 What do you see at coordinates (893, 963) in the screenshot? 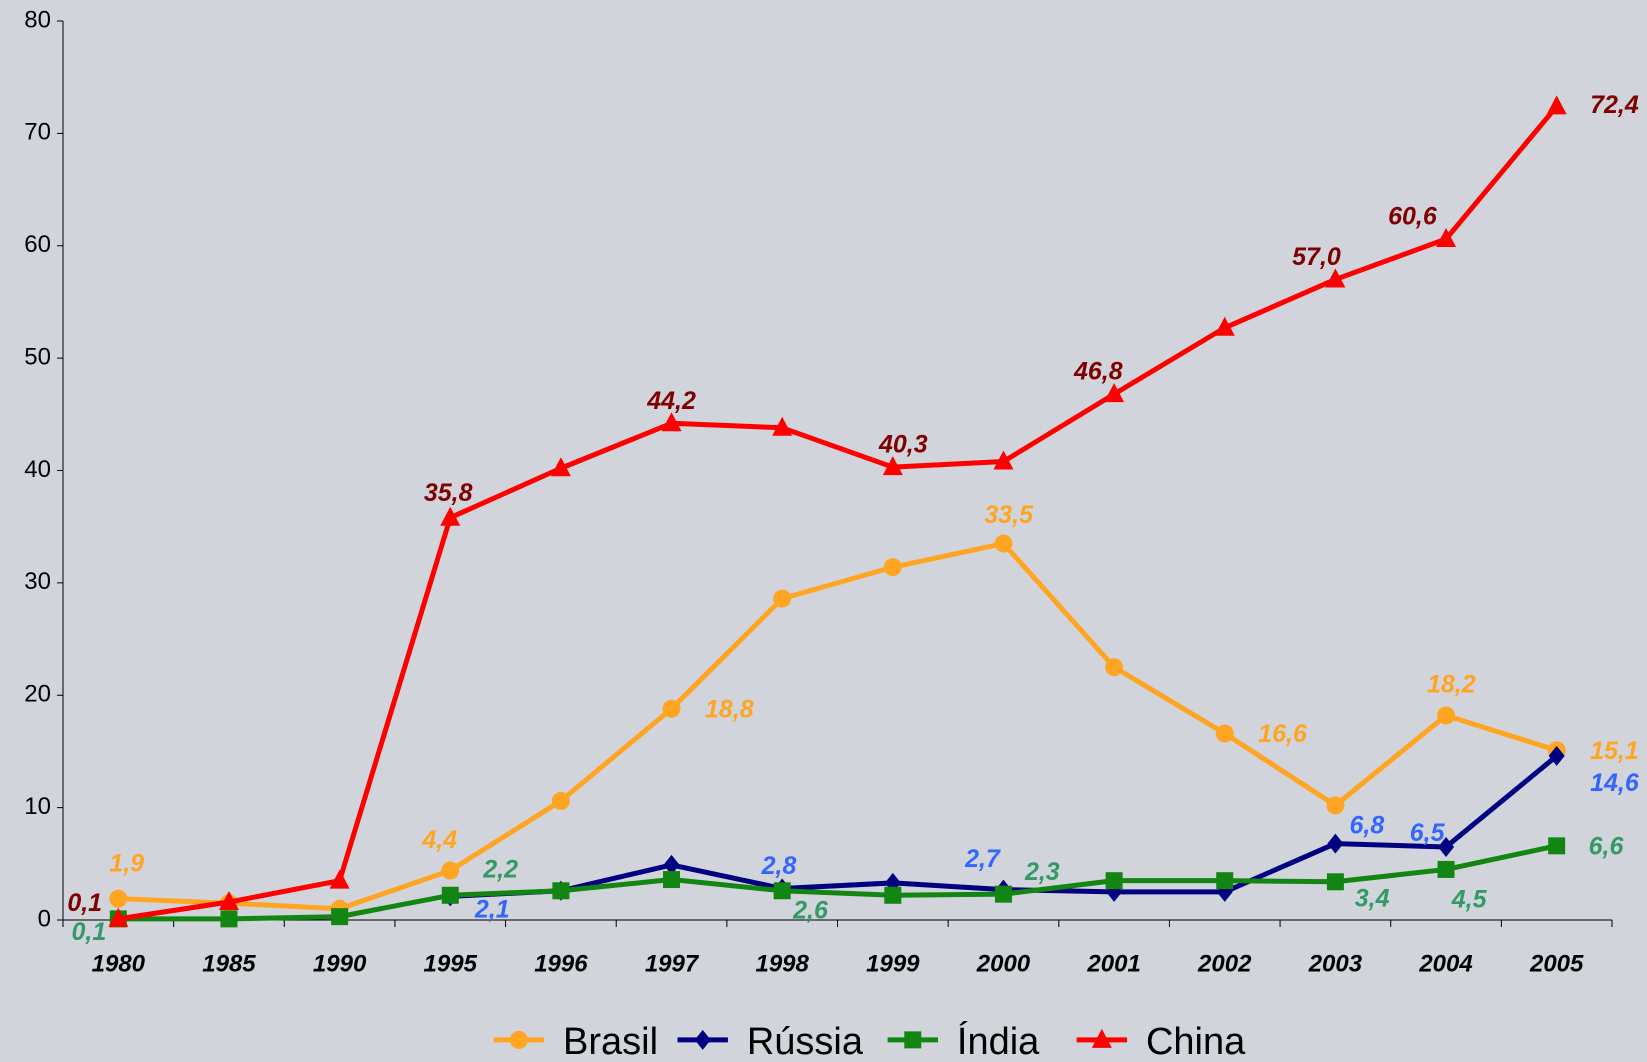
I see `x-tick-label: 1999` at bounding box center [893, 963].